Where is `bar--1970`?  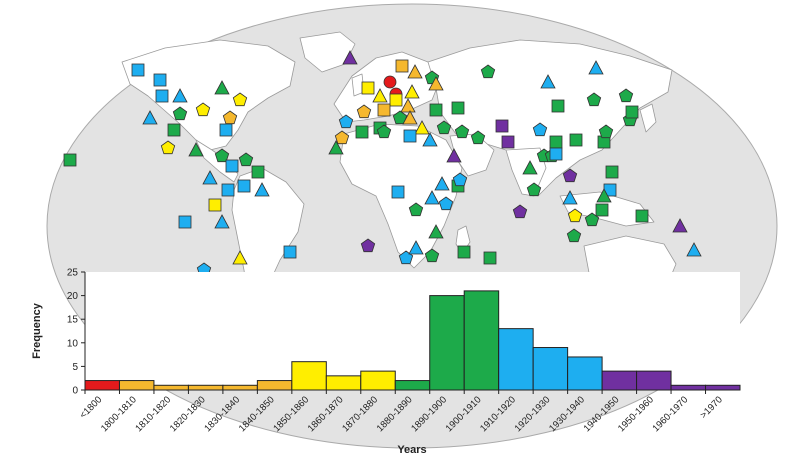 bar--1970 is located at coordinates (723, 387).